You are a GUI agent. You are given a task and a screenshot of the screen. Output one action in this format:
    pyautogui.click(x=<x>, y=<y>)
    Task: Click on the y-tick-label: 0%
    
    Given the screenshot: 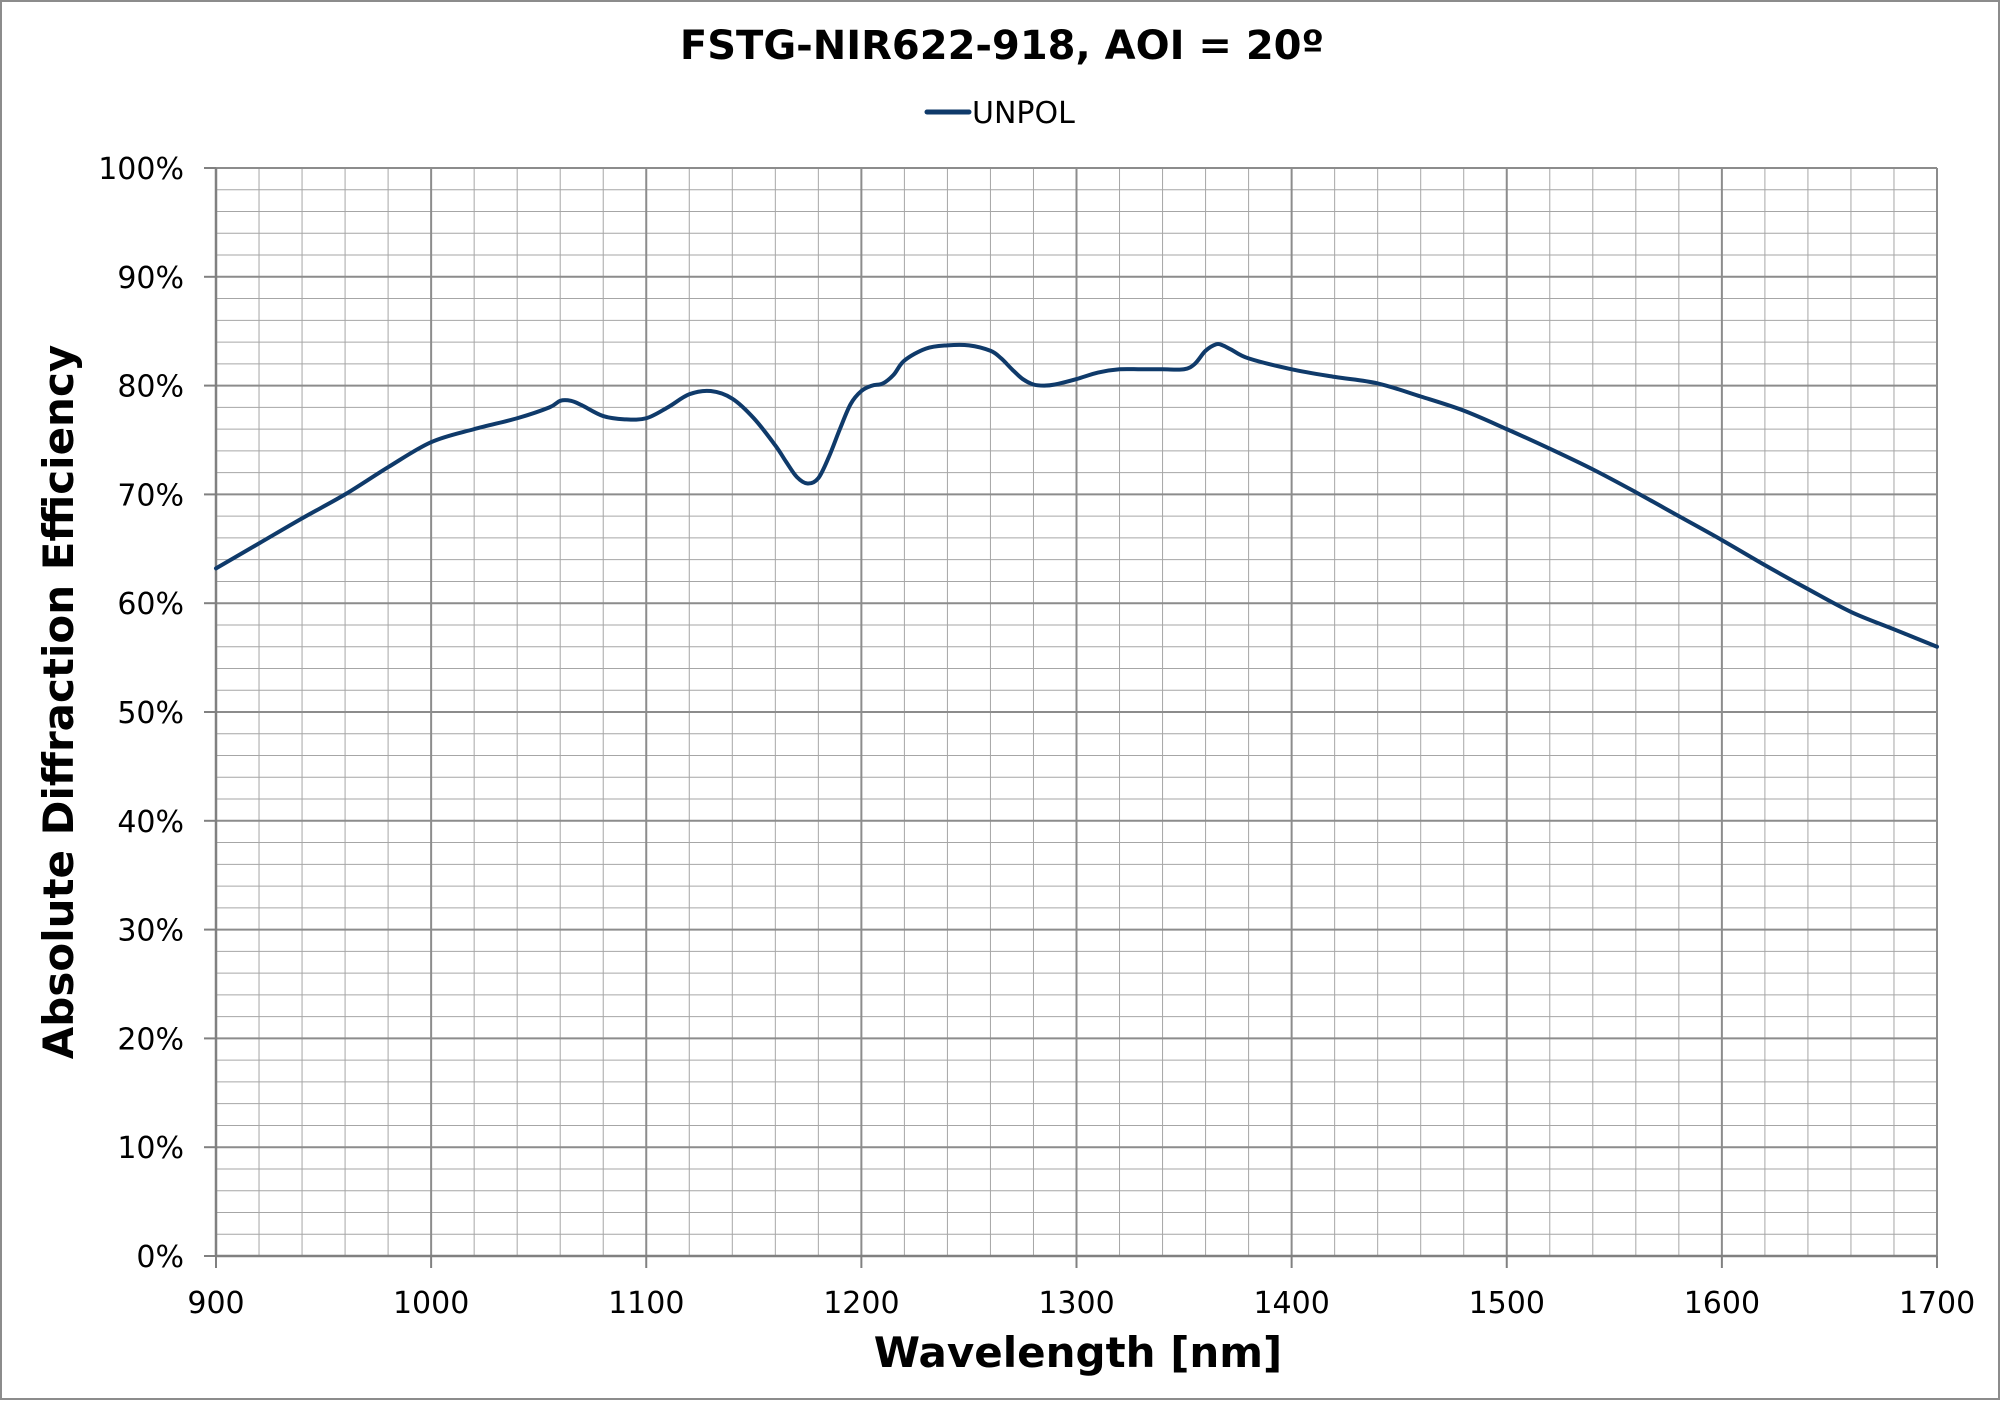 What is the action you would take?
    pyautogui.click(x=160, y=1257)
    